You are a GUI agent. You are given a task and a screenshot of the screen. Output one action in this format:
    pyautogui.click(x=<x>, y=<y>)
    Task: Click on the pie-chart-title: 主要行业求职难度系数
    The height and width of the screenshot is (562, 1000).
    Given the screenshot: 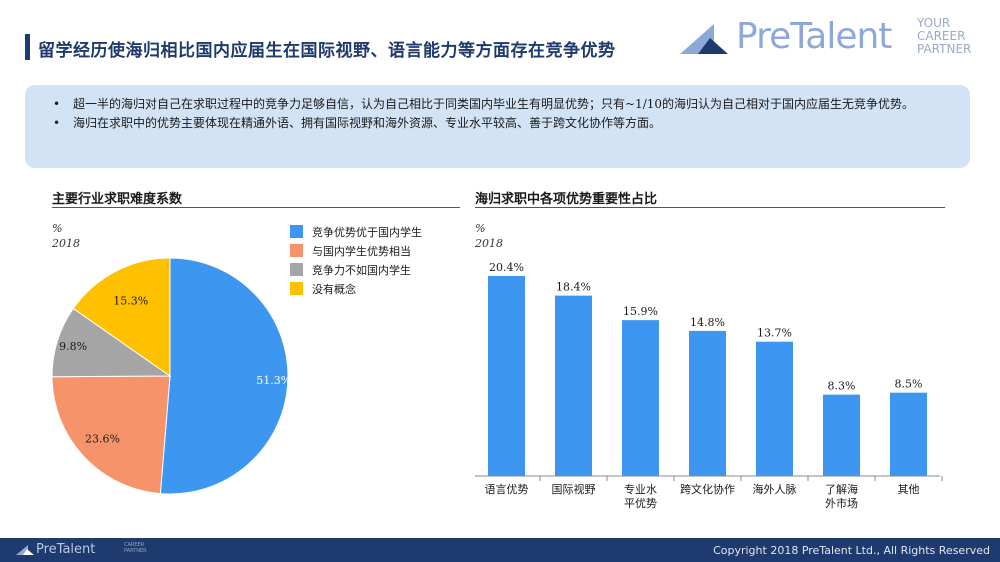 What is the action you would take?
    pyautogui.click(x=117, y=199)
    